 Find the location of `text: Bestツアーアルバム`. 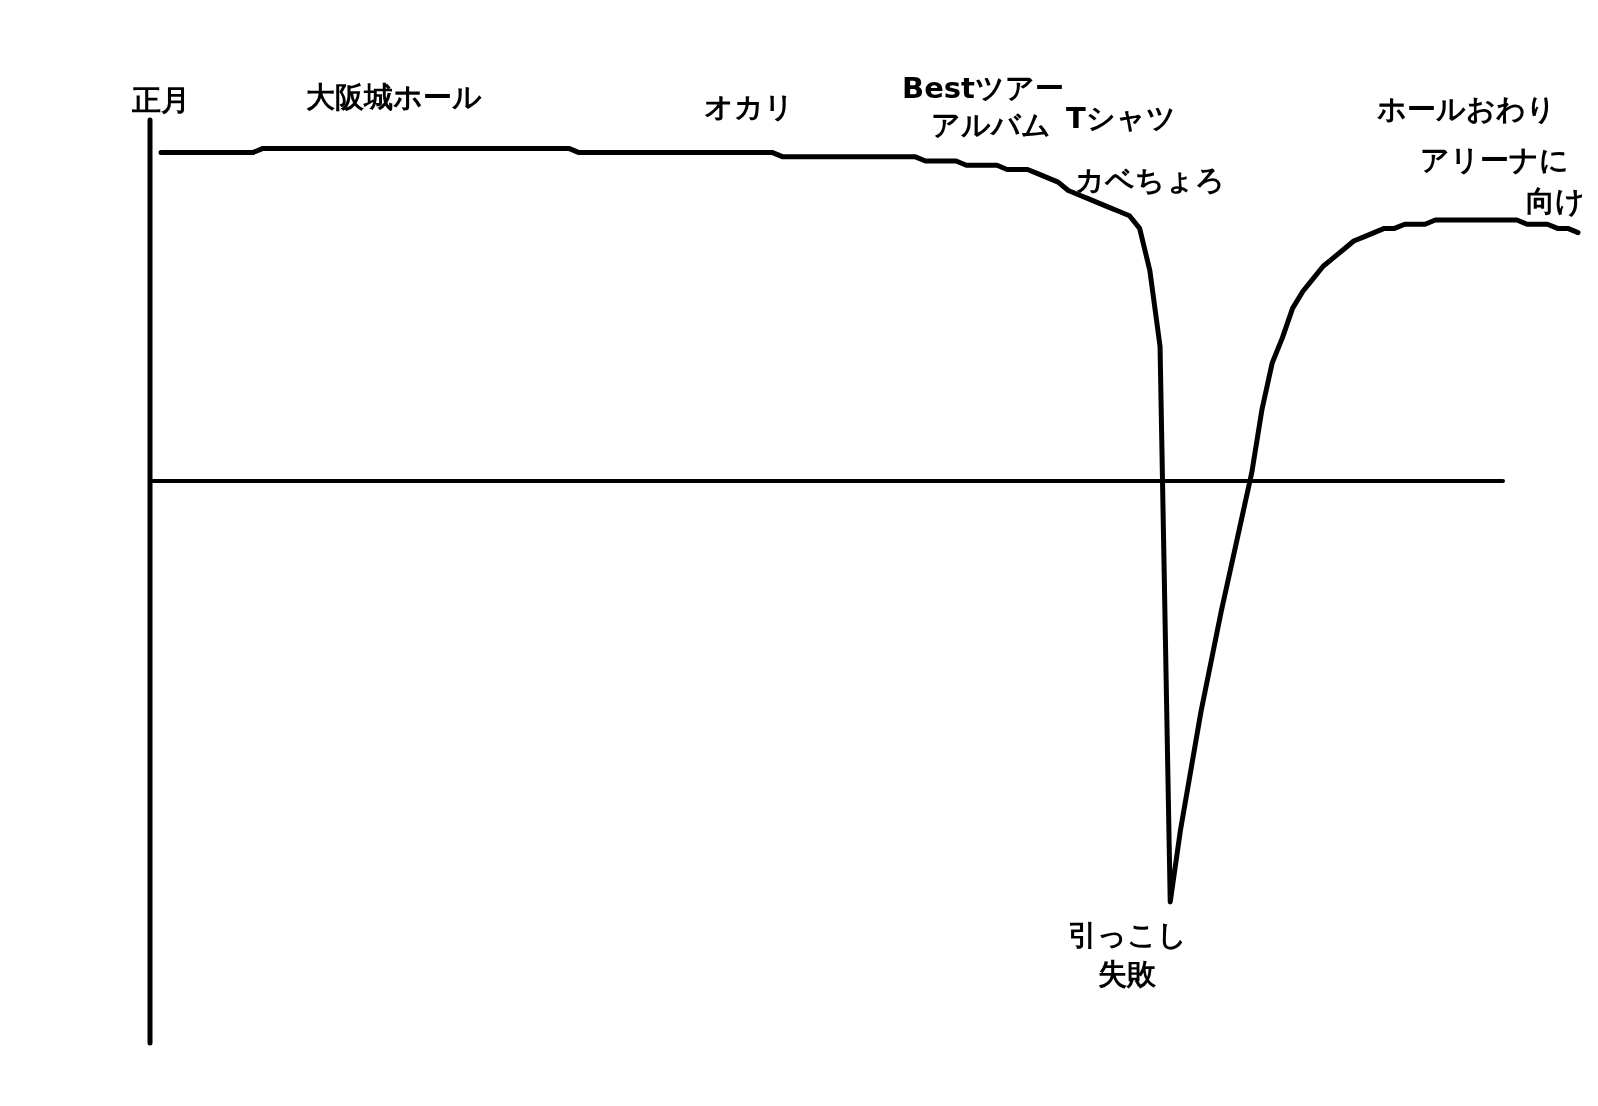

text: Bestツアーアルバム is located at coordinates (983, 106).